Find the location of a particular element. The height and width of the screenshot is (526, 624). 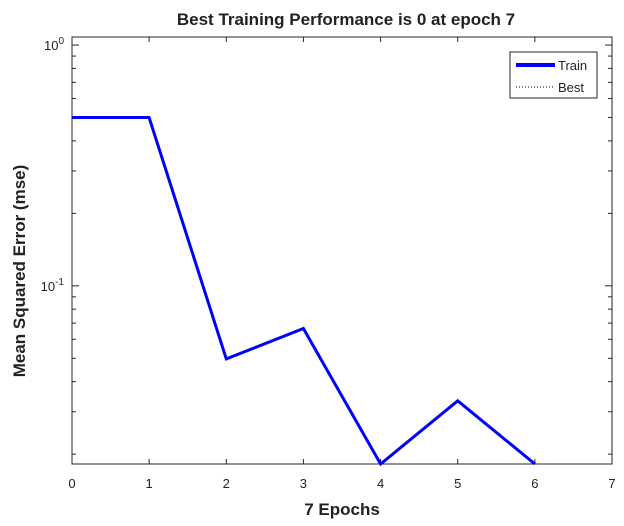

y-tick-label: 10⁰ is located at coordinates (54, 44).